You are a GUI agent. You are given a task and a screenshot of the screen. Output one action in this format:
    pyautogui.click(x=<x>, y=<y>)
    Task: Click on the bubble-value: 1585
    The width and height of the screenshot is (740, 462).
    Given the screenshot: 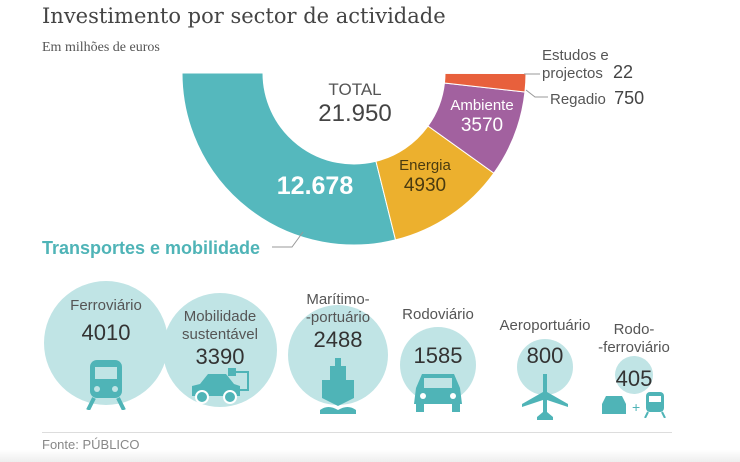 What is the action you would take?
    pyautogui.click(x=438, y=355)
    